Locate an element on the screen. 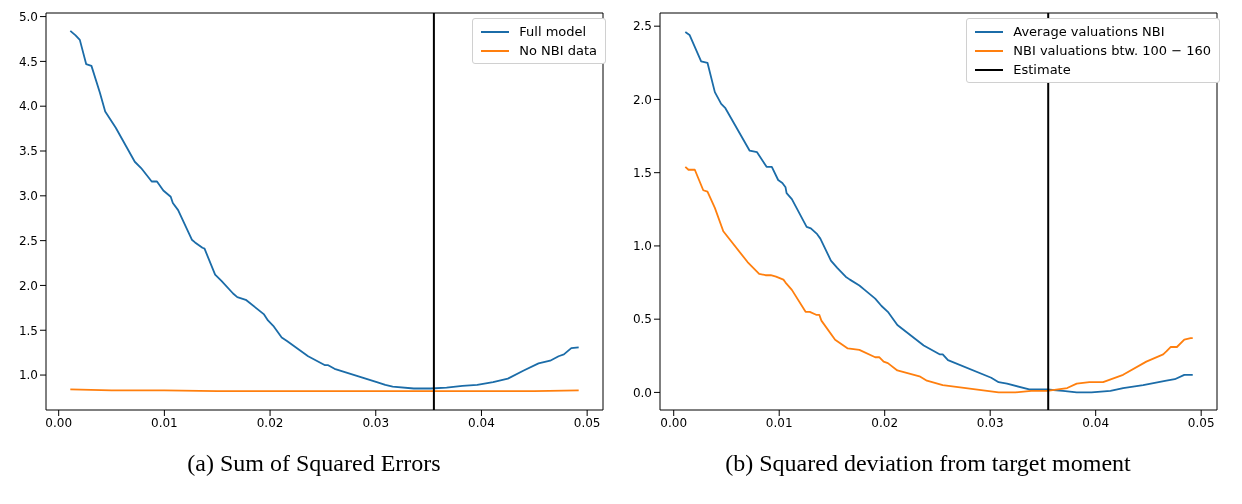 This screenshot has height=504, width=1242. legend-label: NBI valuations btw. 100 − 160 is located at coordinates (1112, 51).